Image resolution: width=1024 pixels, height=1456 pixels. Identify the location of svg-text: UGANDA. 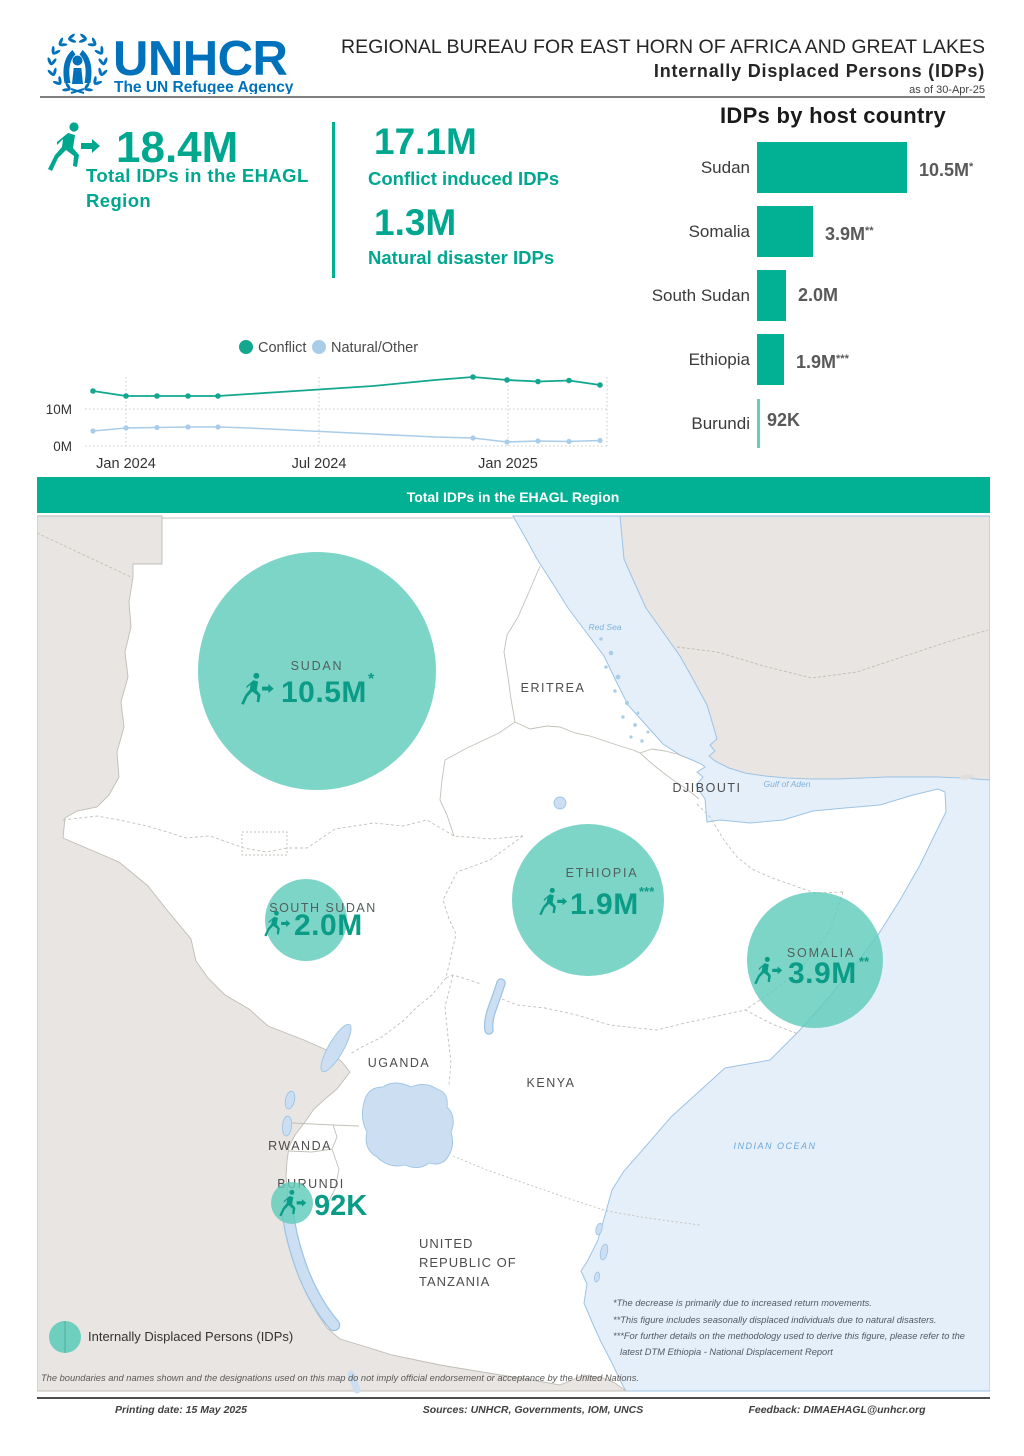
(399, 1063).